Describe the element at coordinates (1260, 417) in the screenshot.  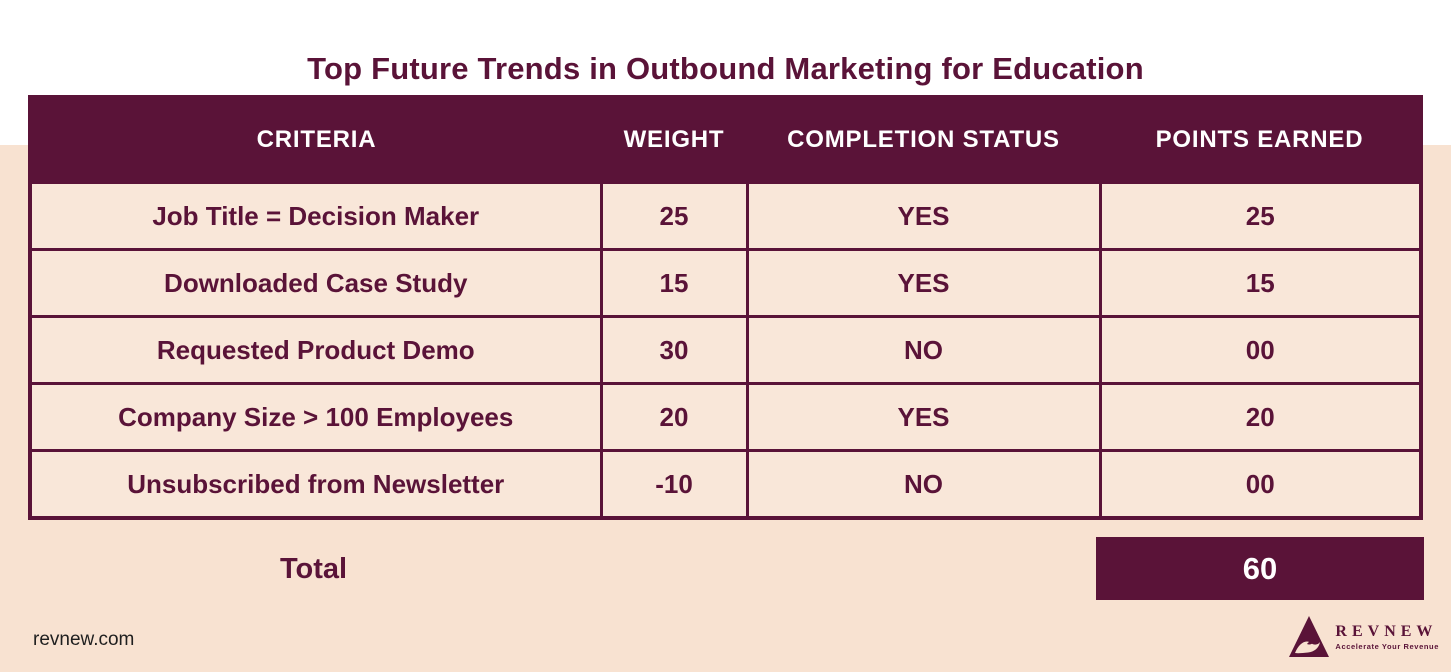
I see `points-cell: 20` at that location.